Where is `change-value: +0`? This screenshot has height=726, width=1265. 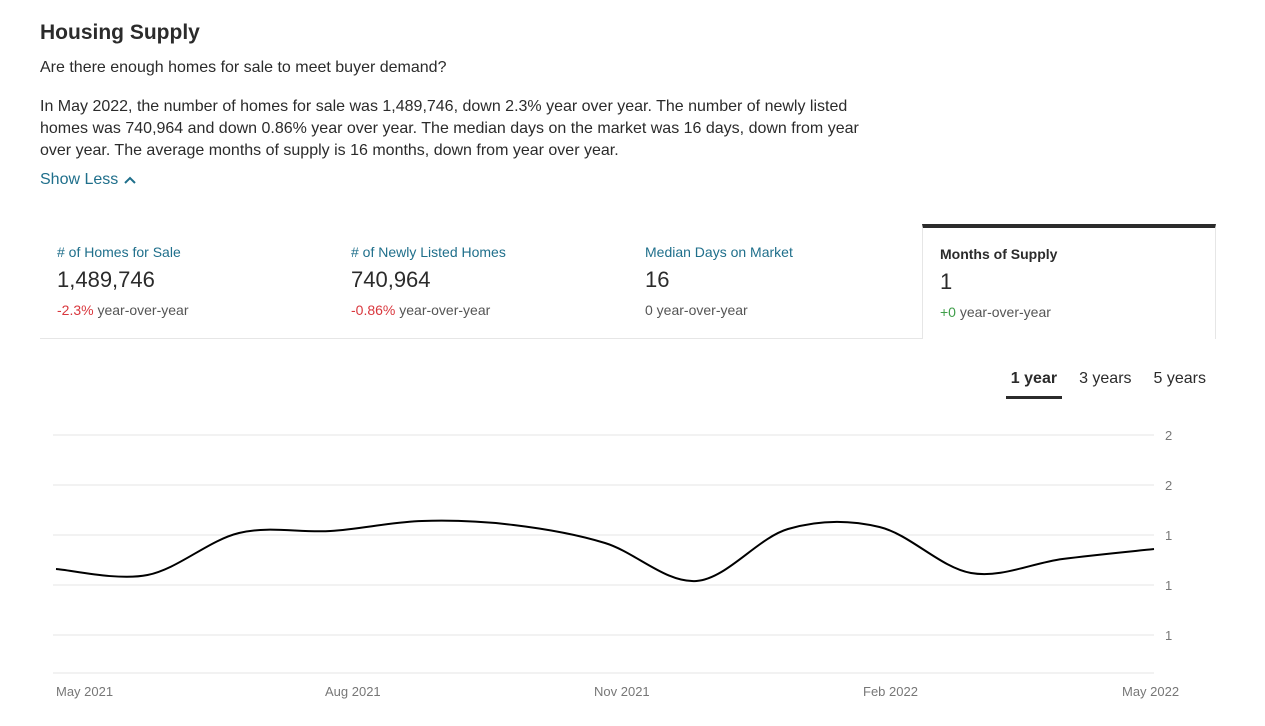
change-value: +0 is located at coordinates (948, 312).